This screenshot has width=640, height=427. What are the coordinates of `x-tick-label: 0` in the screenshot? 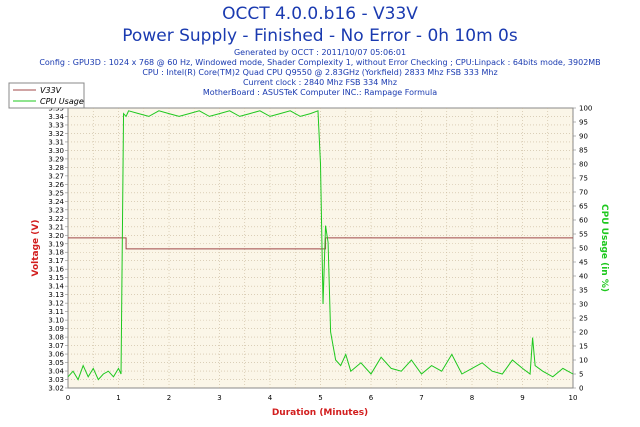 It's located at (68, 398).